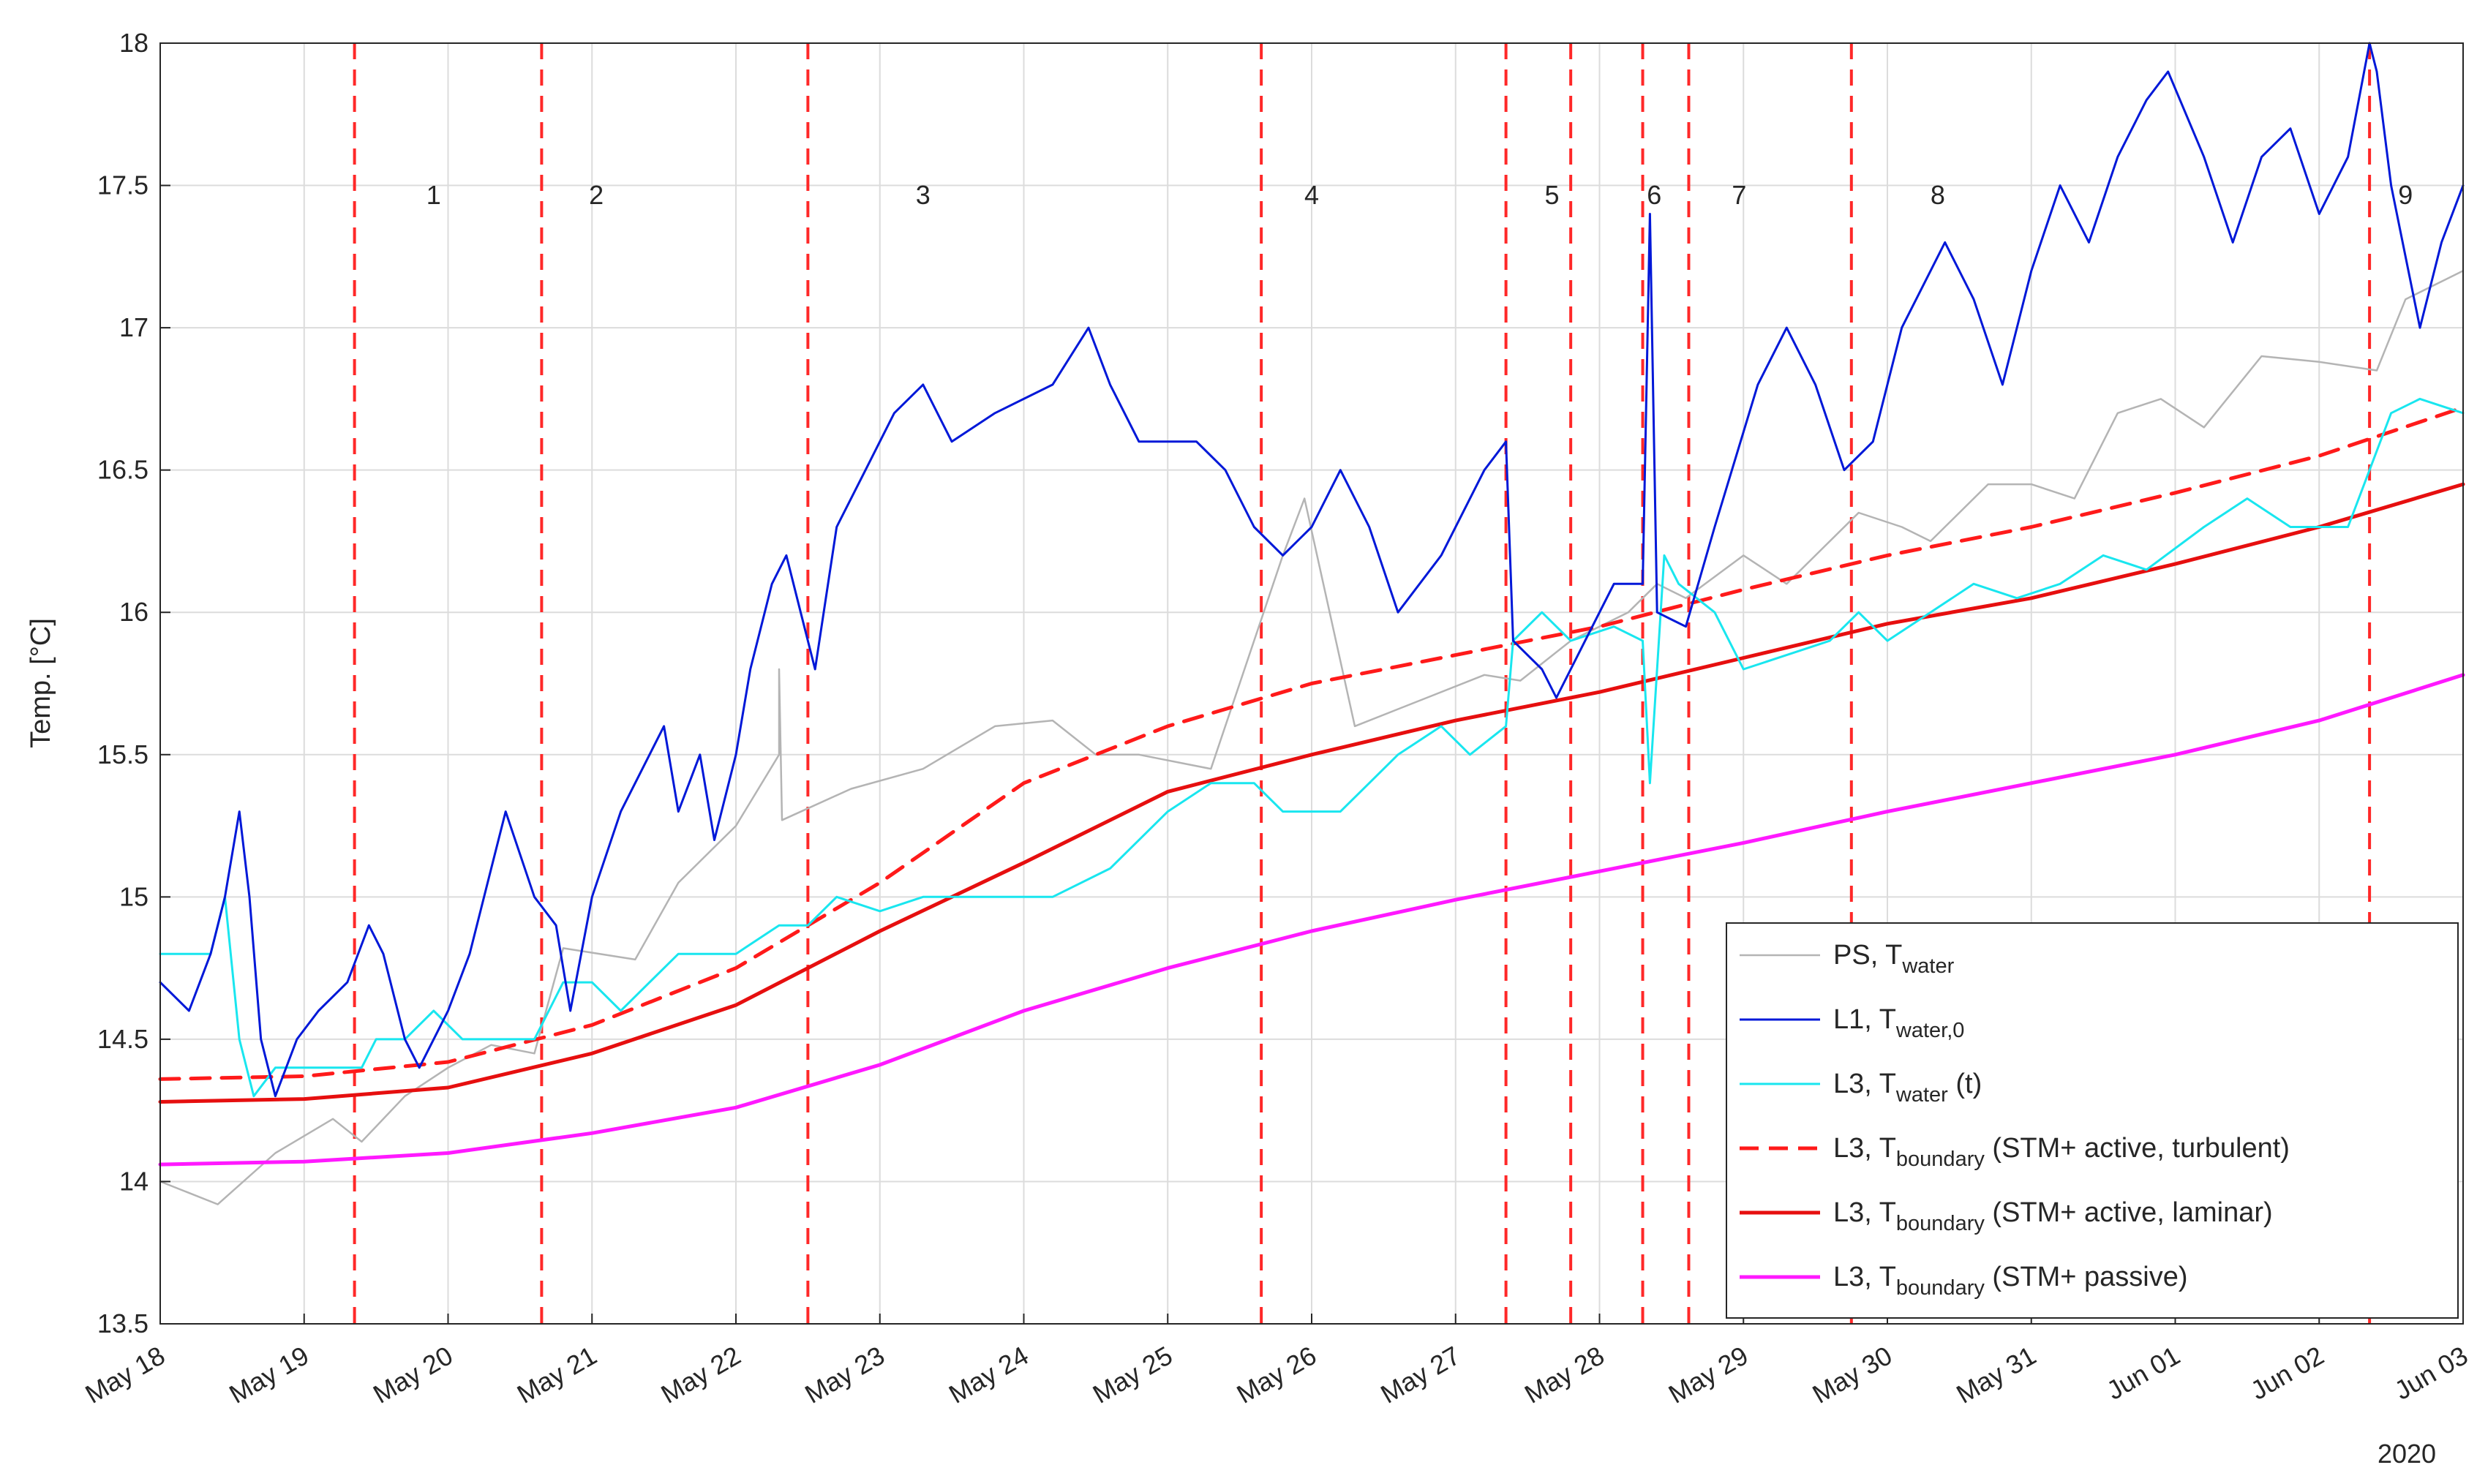  I want to click on legend-entry-tail: (STM+ passive), so click(2086, 1277).